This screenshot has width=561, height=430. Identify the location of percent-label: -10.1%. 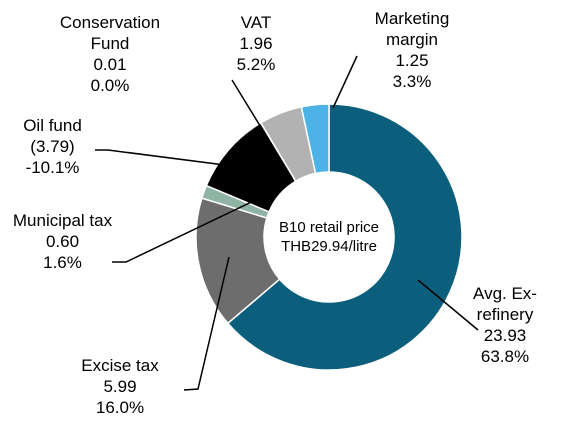
(52, 167).